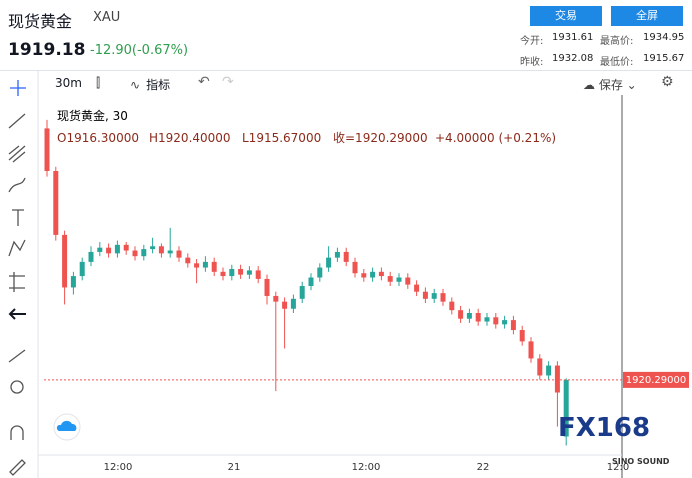 Image resolution: width=692 pixels, height=478 pixels. I want to click on back-tool, so click(17, 314).